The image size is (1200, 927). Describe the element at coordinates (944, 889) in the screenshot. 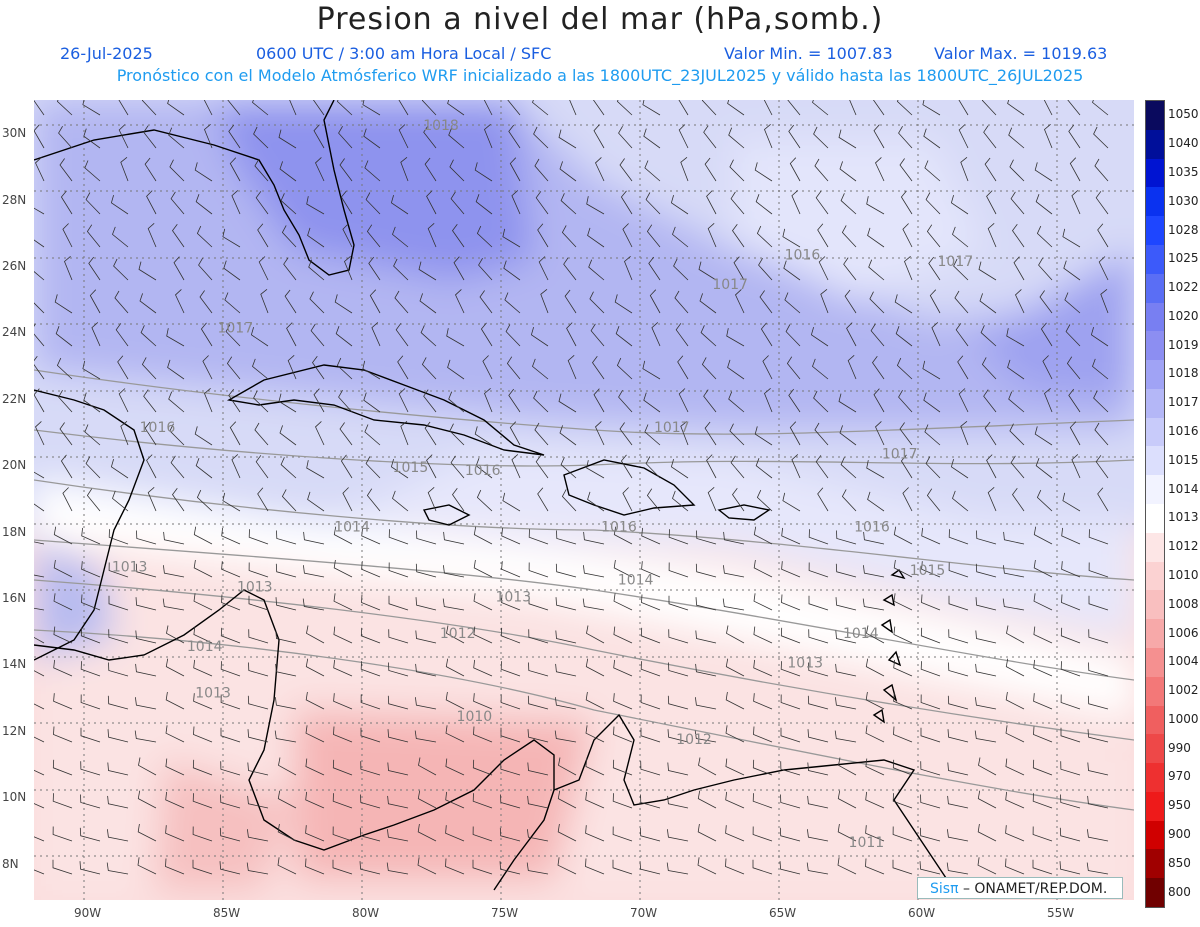

I see `sispi-logo: Sisπ` at that location.